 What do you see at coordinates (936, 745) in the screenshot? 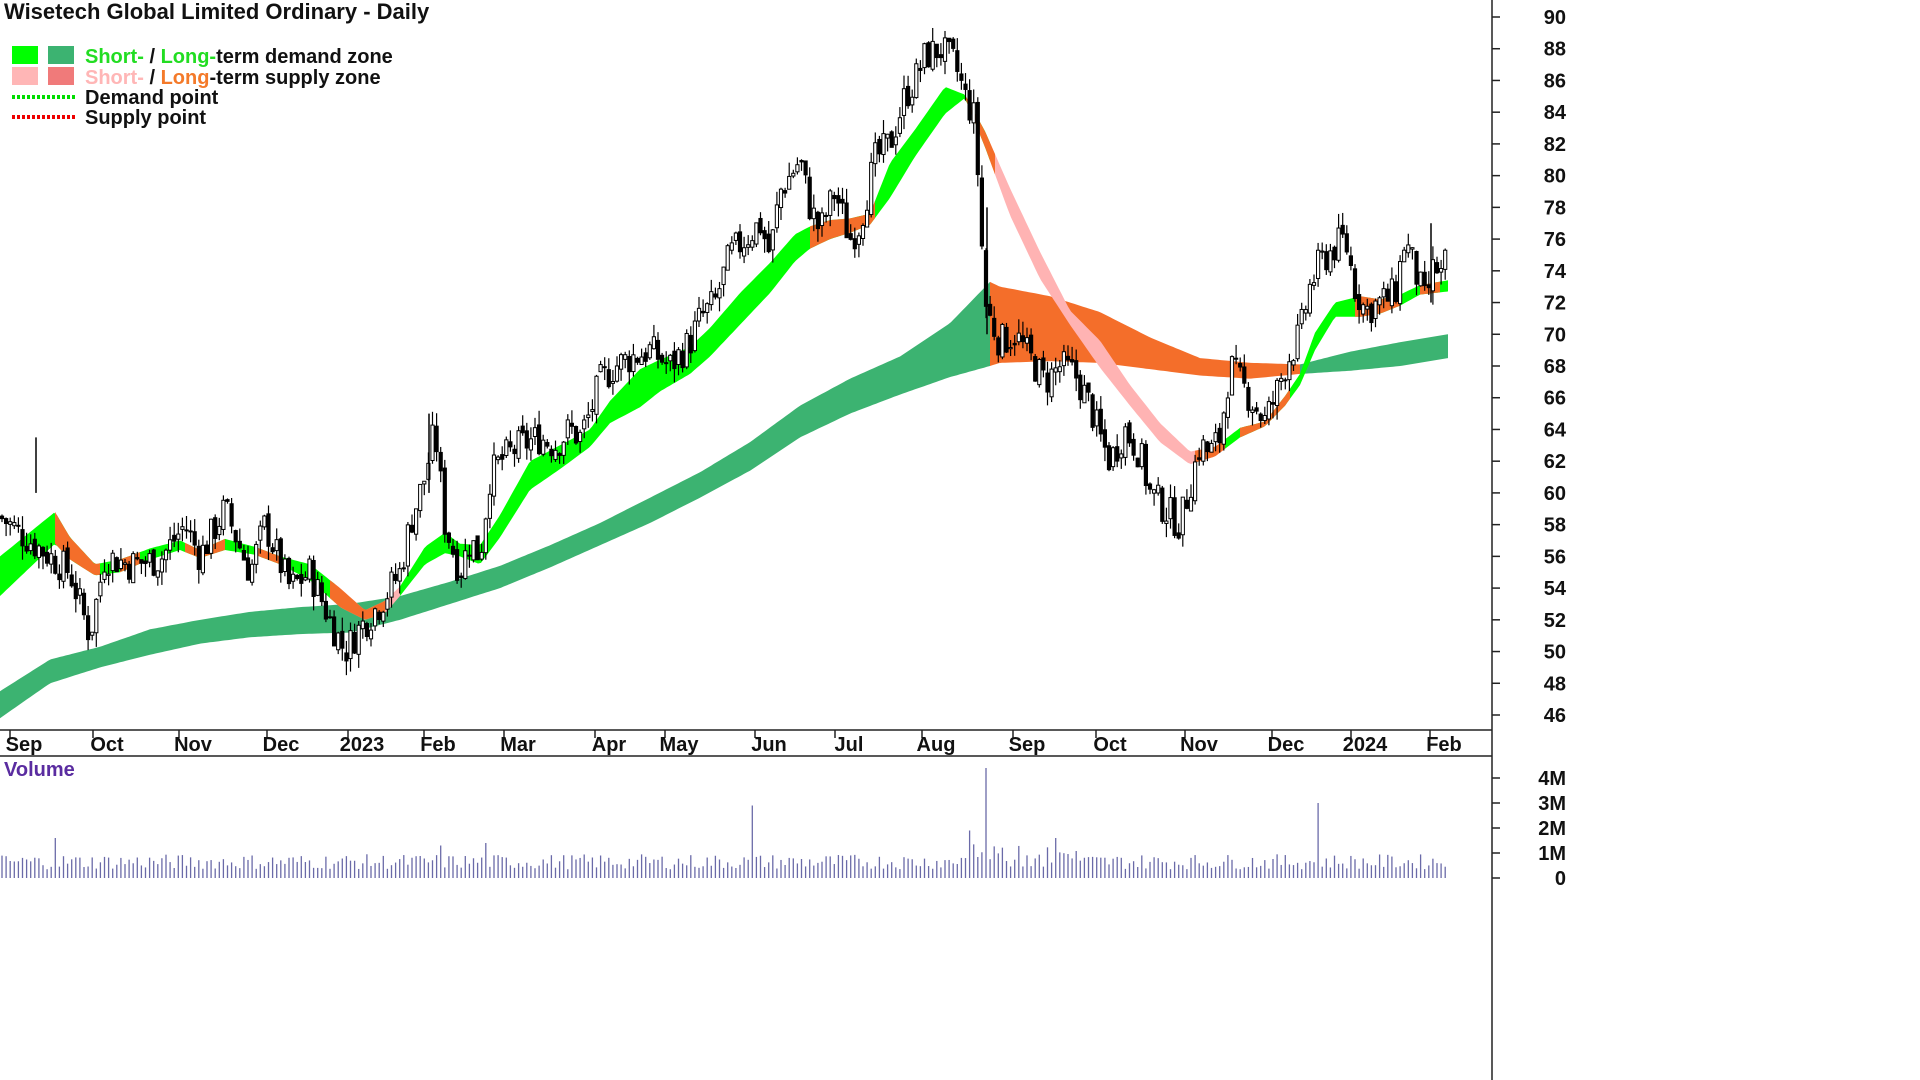
I see `x-tick-label: Aug` at bounding box center [936, 745].